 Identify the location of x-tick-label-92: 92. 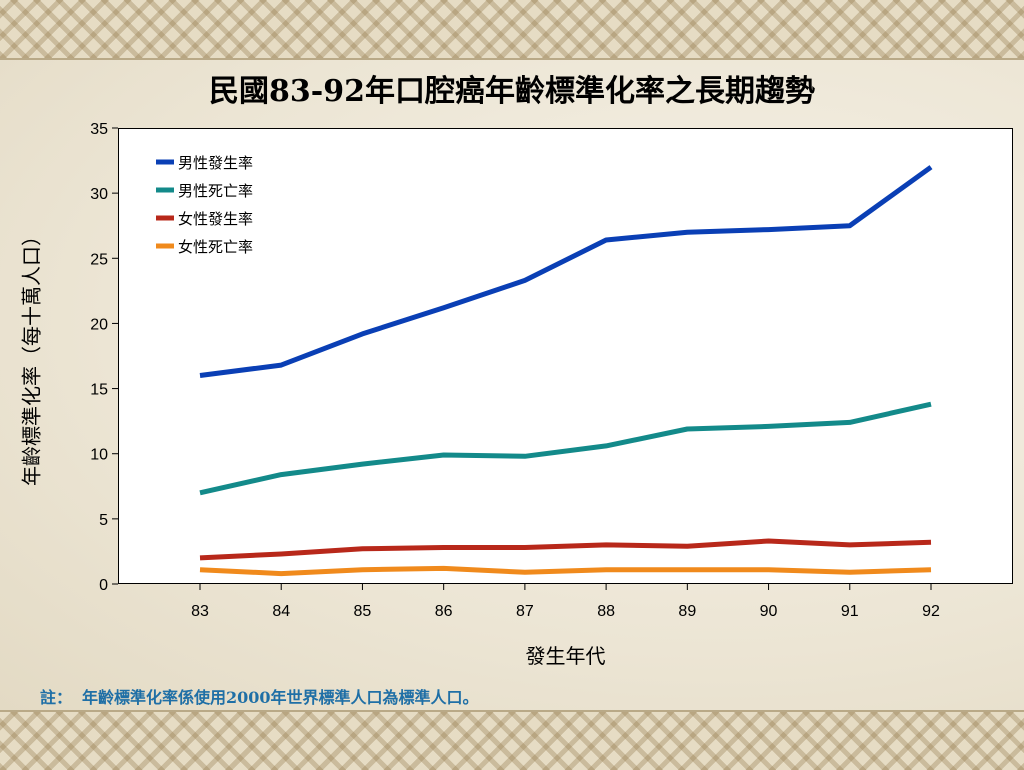
(931, 611).